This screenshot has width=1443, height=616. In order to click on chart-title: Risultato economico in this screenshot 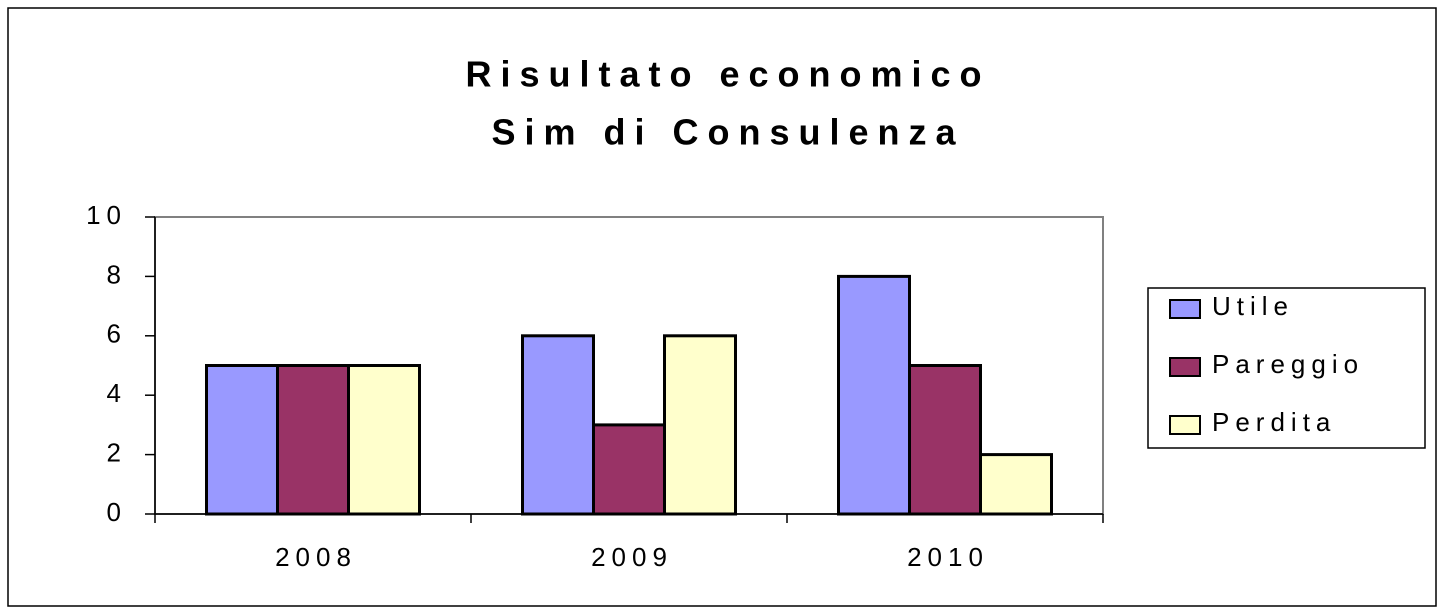, I will do `click(727, 74)`.